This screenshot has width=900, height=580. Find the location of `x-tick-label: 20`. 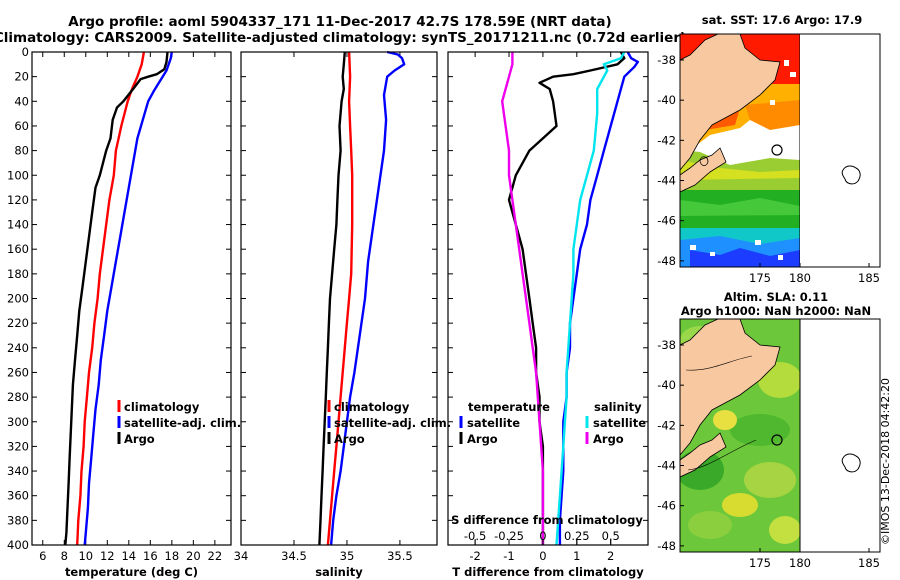

x-tick-label: 20 is located at coordinates (193, 556).